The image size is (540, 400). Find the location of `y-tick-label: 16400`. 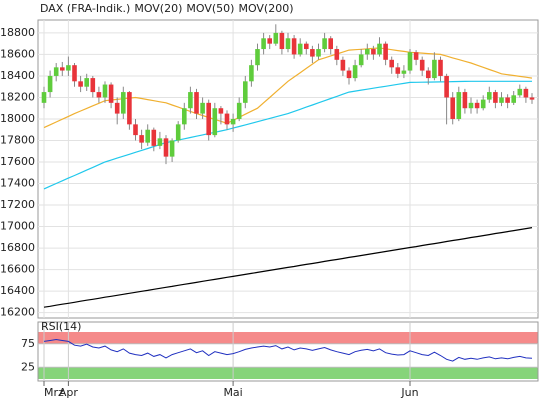

y-tick-label: 16400 is located at coordinates (17, 290).